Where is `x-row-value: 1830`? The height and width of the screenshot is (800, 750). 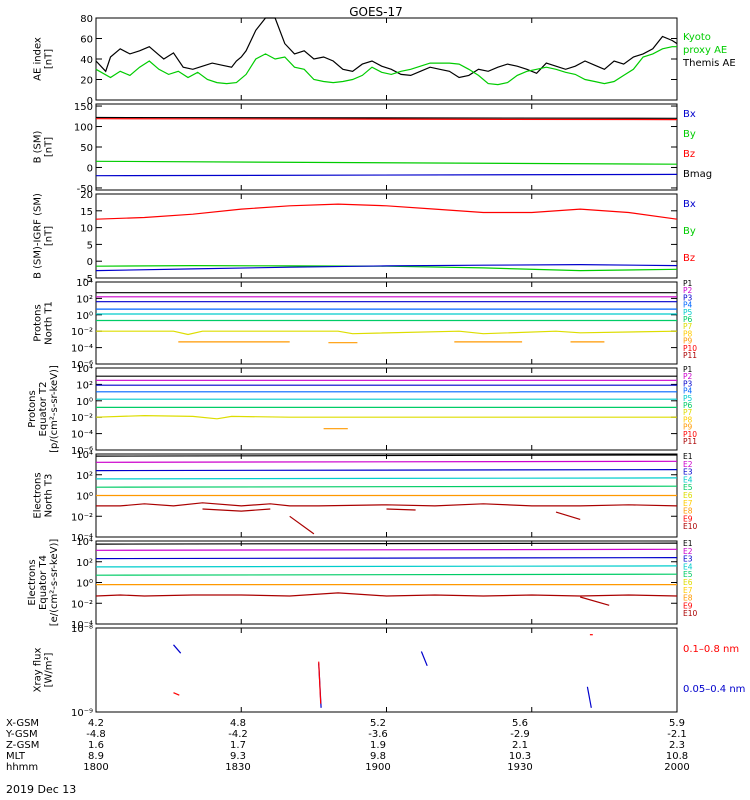 x-row-value: 1830 is located at coordinates (237, 767).